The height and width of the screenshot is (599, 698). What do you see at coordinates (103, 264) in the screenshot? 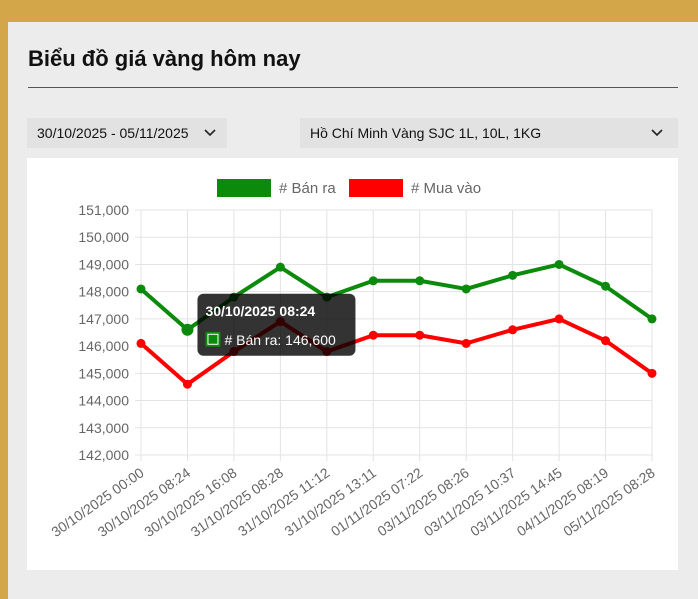
I see `y-tick-label: 149,000` at bounding box center [103, 264].